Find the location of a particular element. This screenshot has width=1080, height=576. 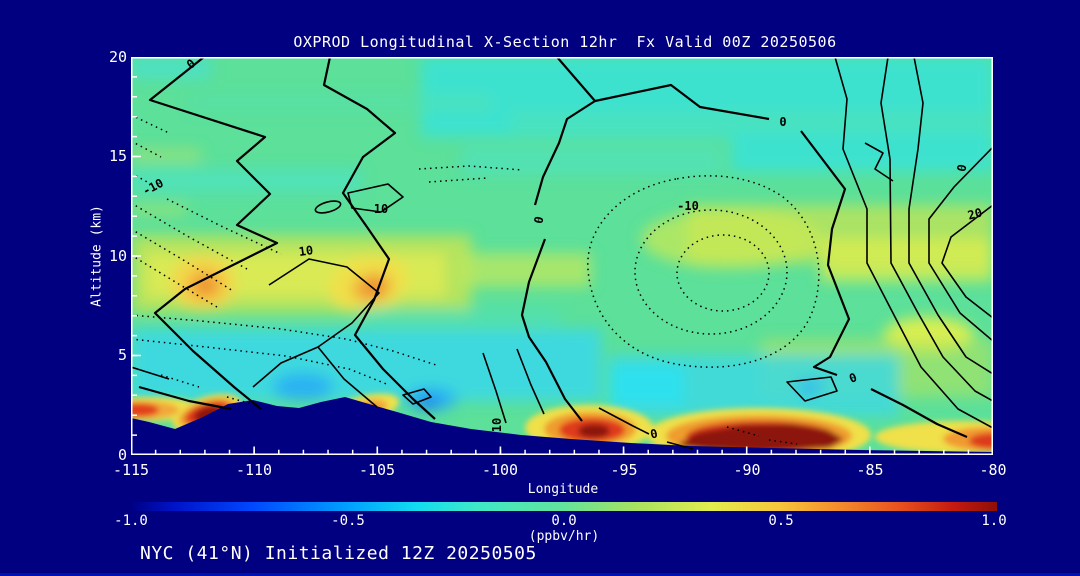

x-tick-80: -80 is located at coordinates (993, 470).